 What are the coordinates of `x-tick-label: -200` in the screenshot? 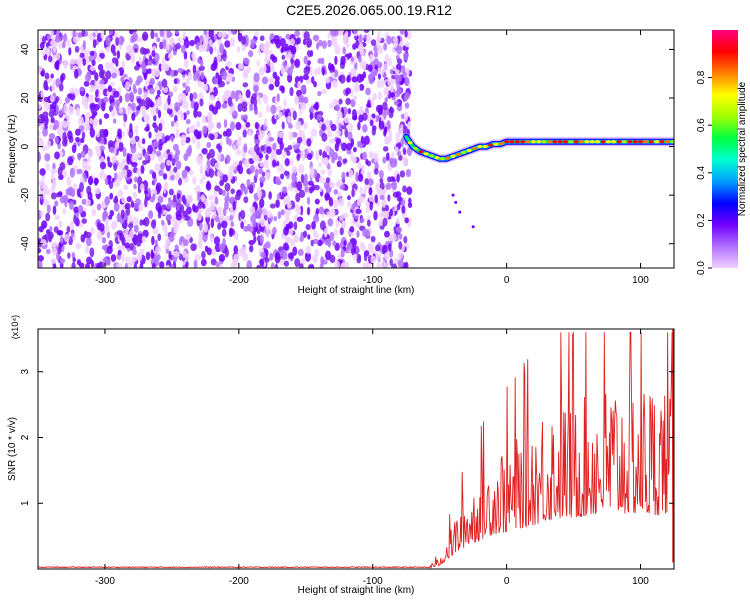 It's located at (239, 581).